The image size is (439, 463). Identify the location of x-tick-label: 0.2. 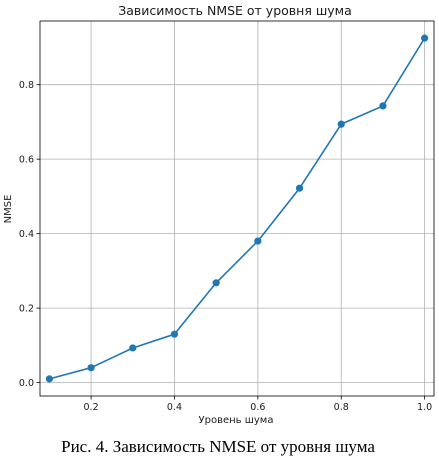
(91, 407).